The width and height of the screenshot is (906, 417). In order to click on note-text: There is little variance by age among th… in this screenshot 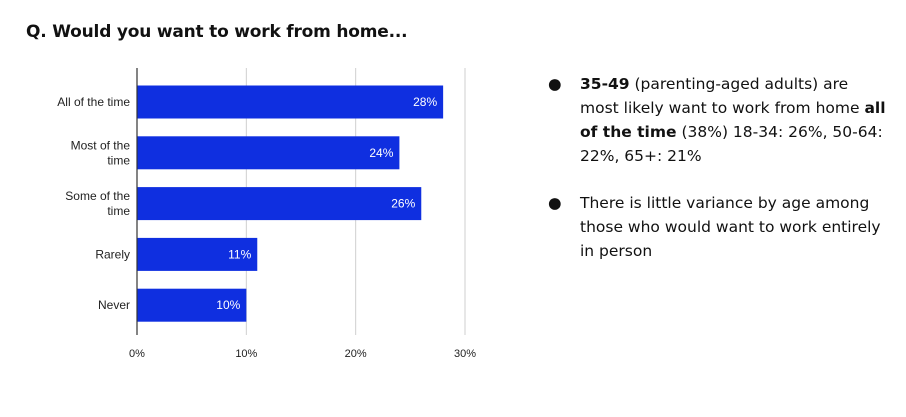, I will do `click(730, 227)`.